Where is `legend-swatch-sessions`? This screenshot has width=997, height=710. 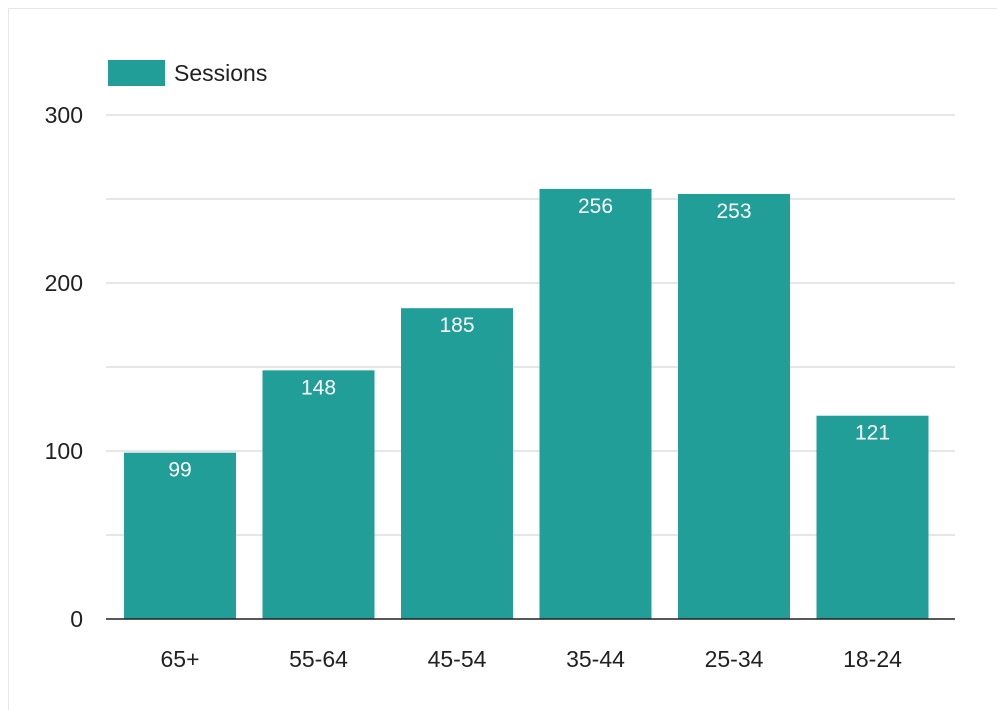 legend-swatch-sessions is located at coordinates (136, 73).